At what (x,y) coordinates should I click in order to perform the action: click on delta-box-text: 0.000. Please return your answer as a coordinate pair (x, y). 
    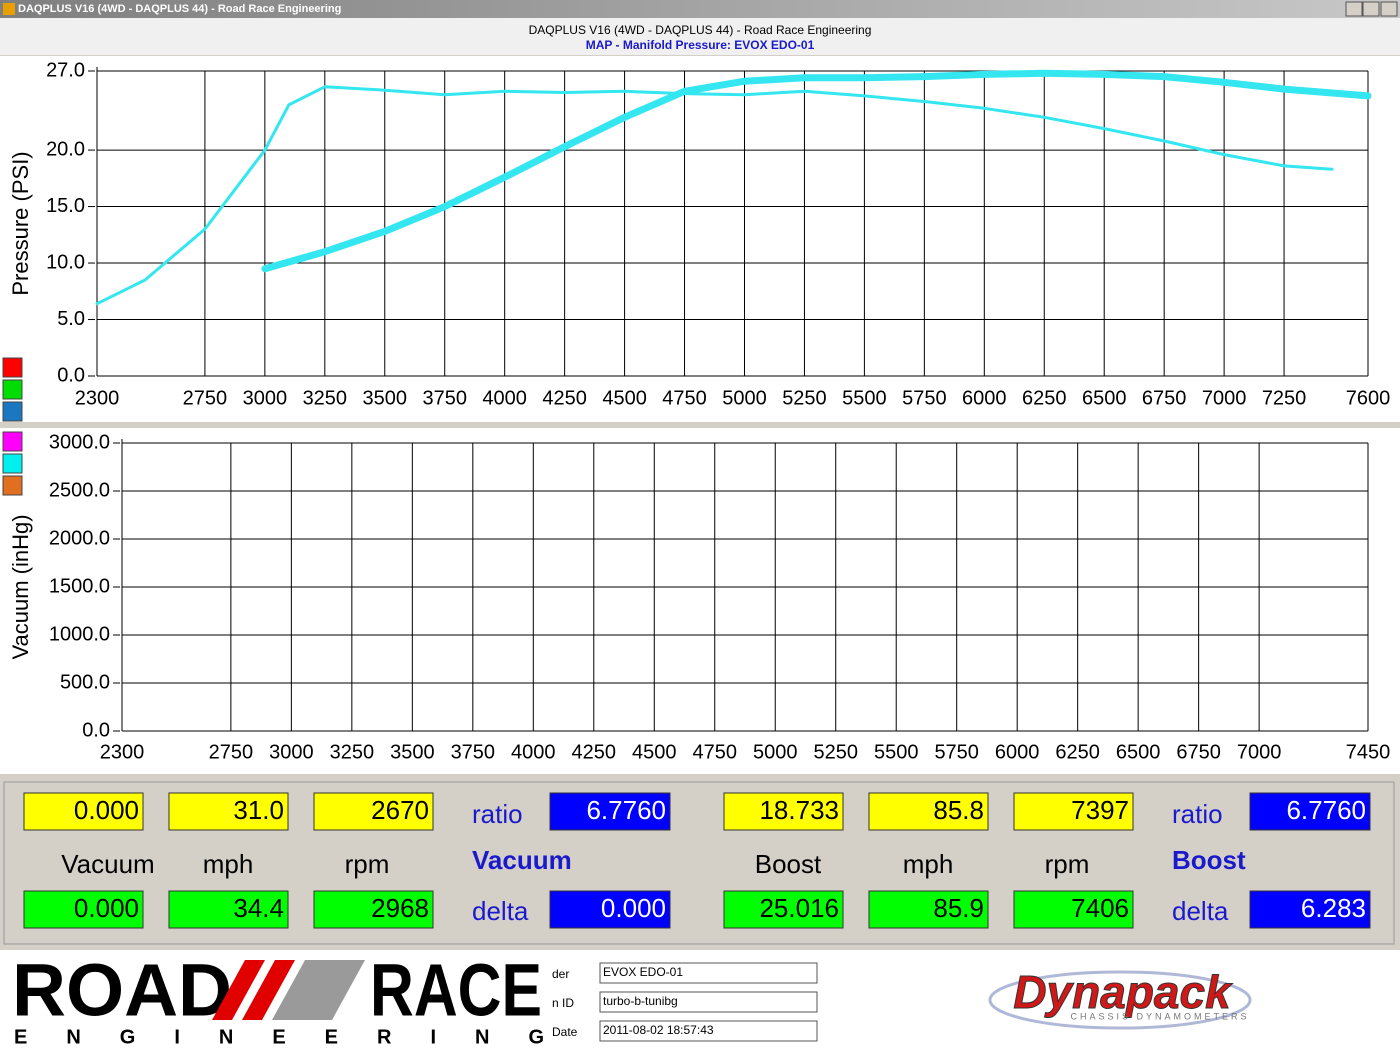
    Looking at the image, I should click on (633, 908).